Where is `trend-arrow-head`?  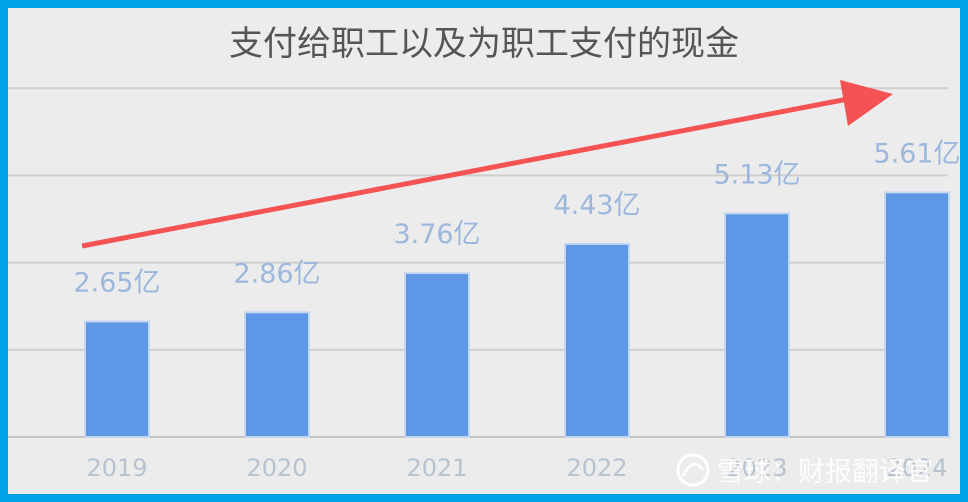 trend-arrow-head is located at coordinates (866, 103).